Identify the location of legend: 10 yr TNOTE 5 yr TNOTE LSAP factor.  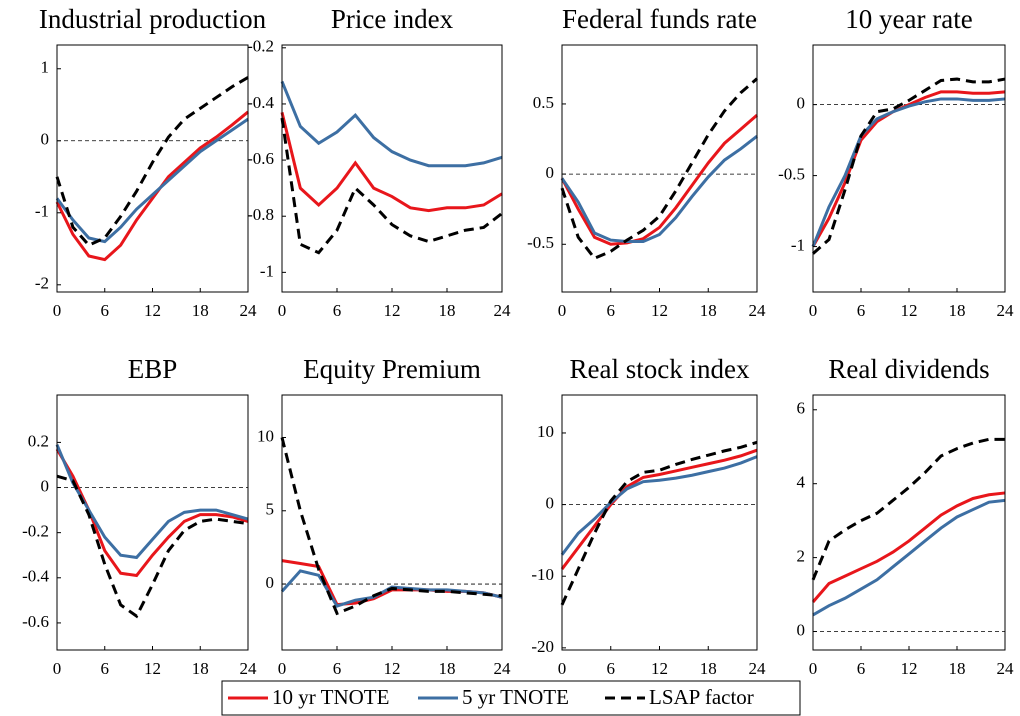
(491, 697).